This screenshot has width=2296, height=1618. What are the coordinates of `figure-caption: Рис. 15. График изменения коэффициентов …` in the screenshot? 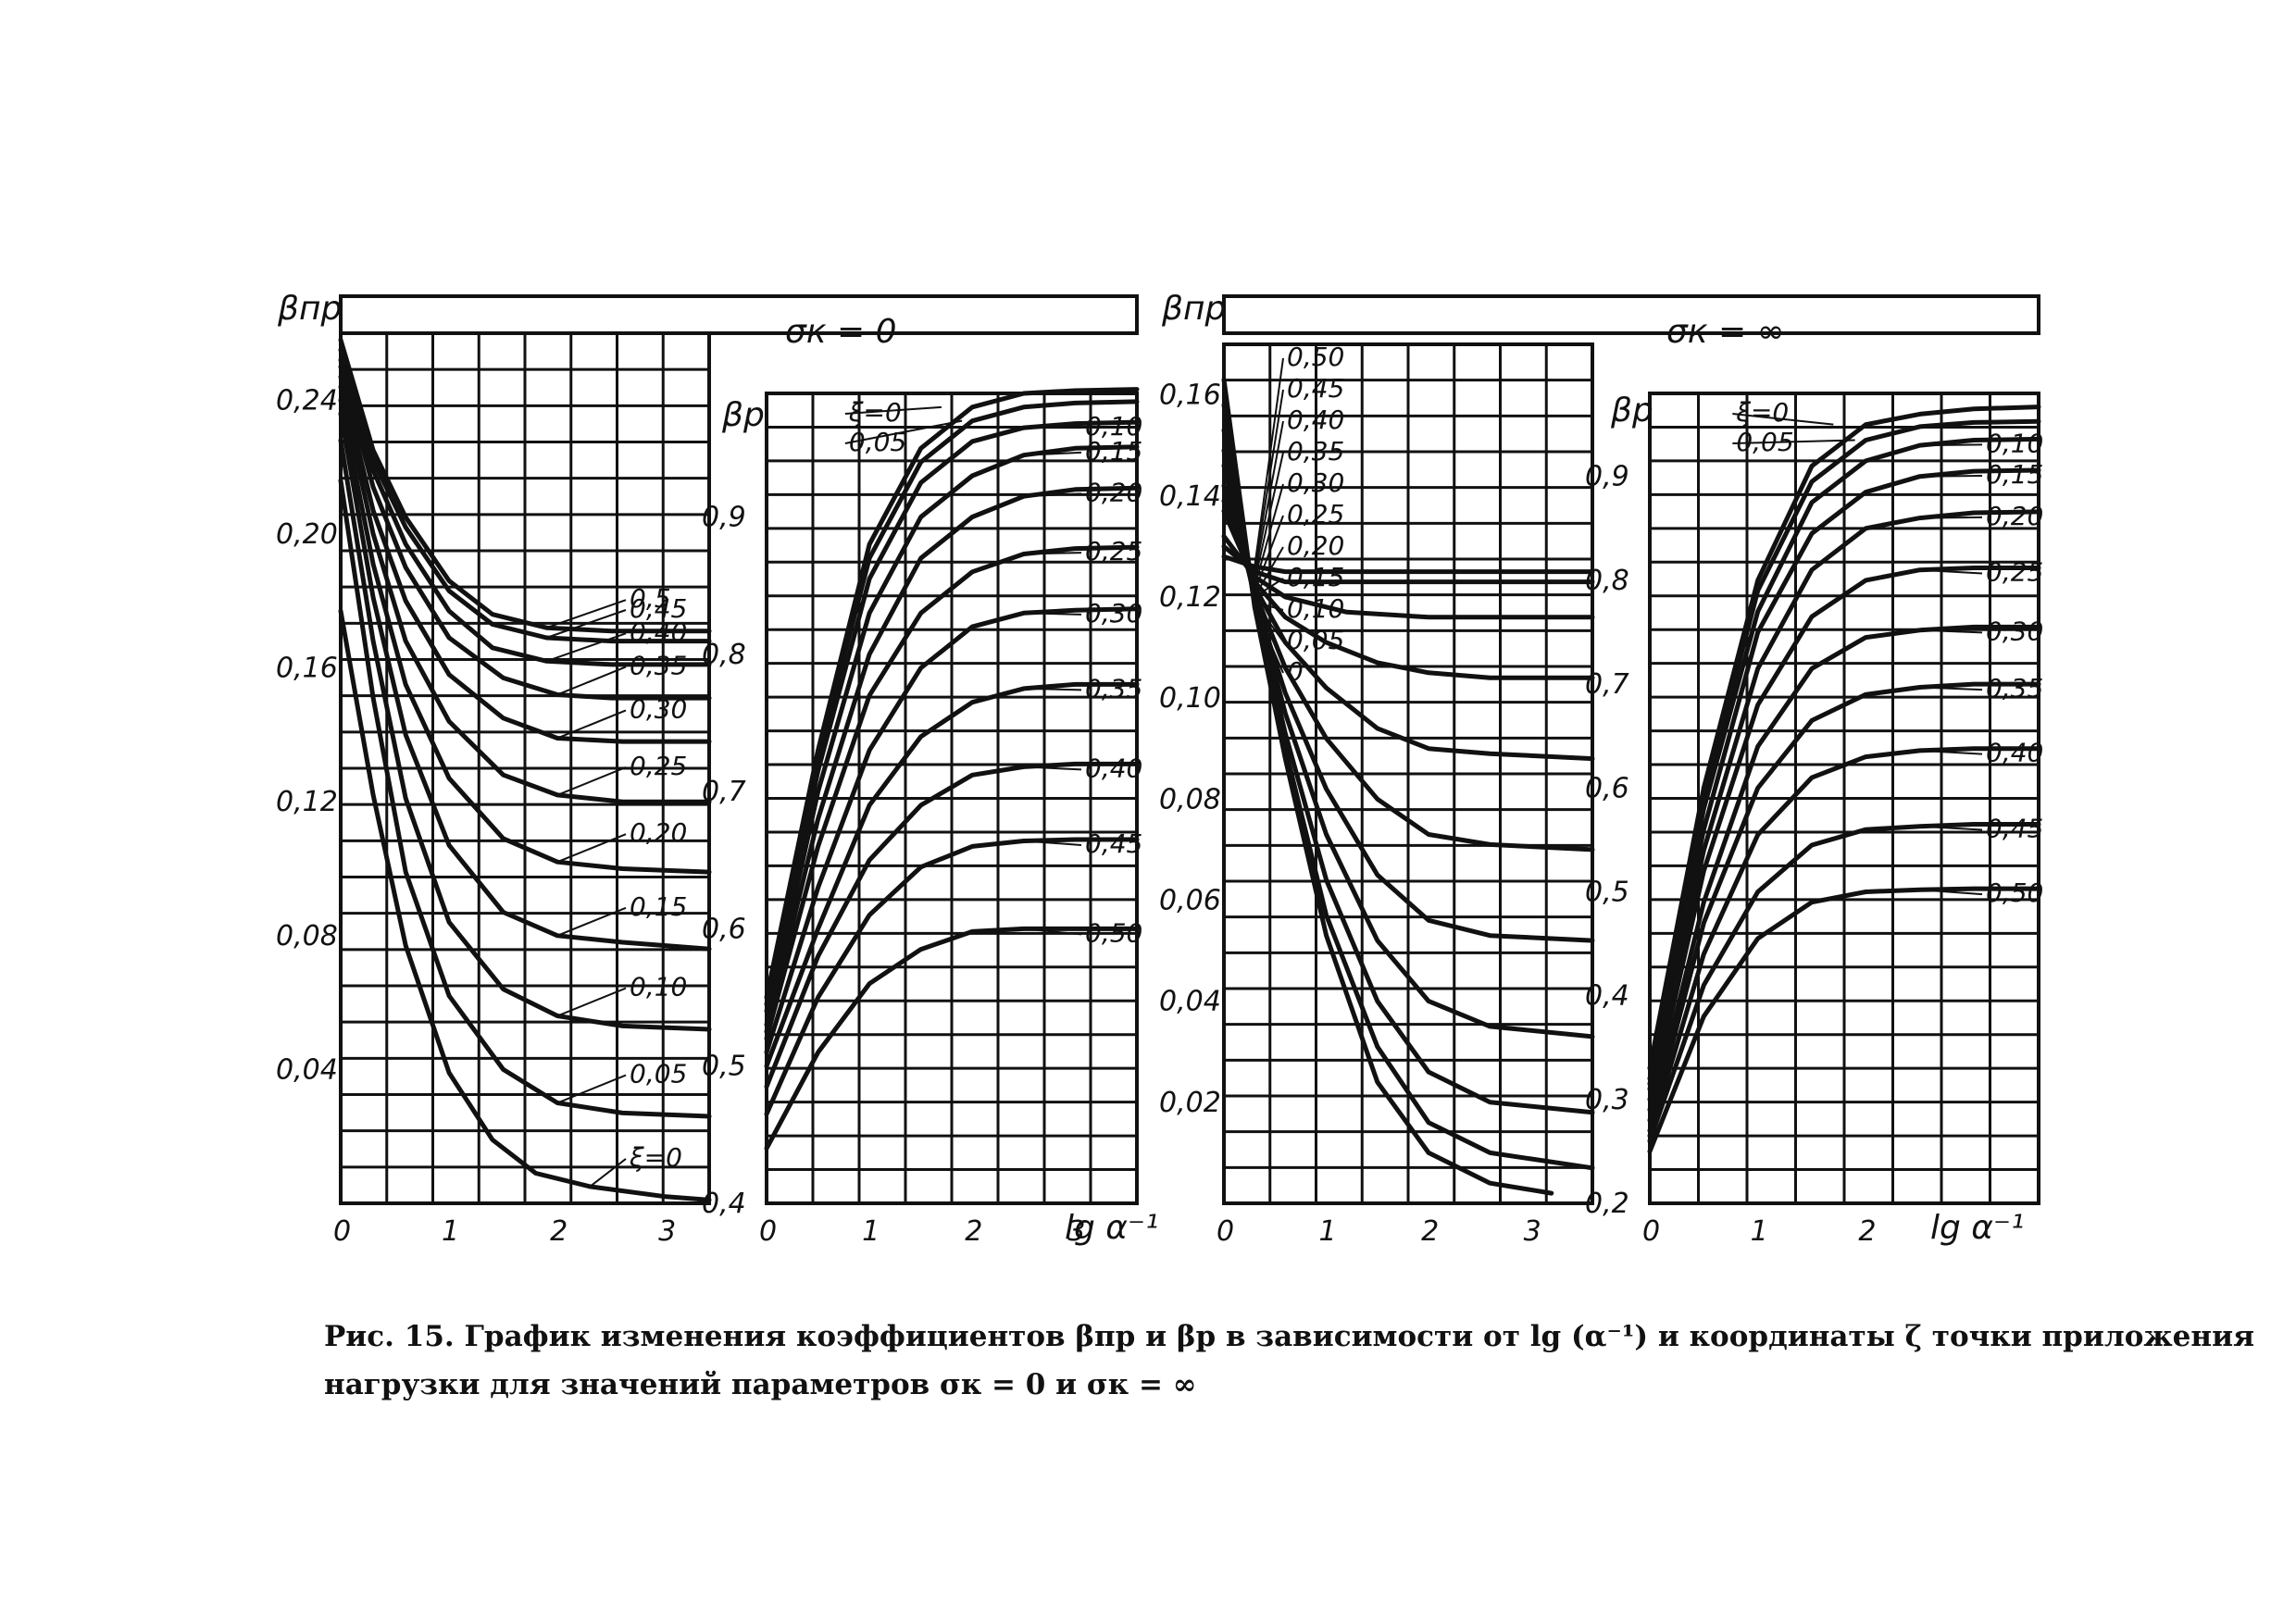 It's located at (1289, 1361).